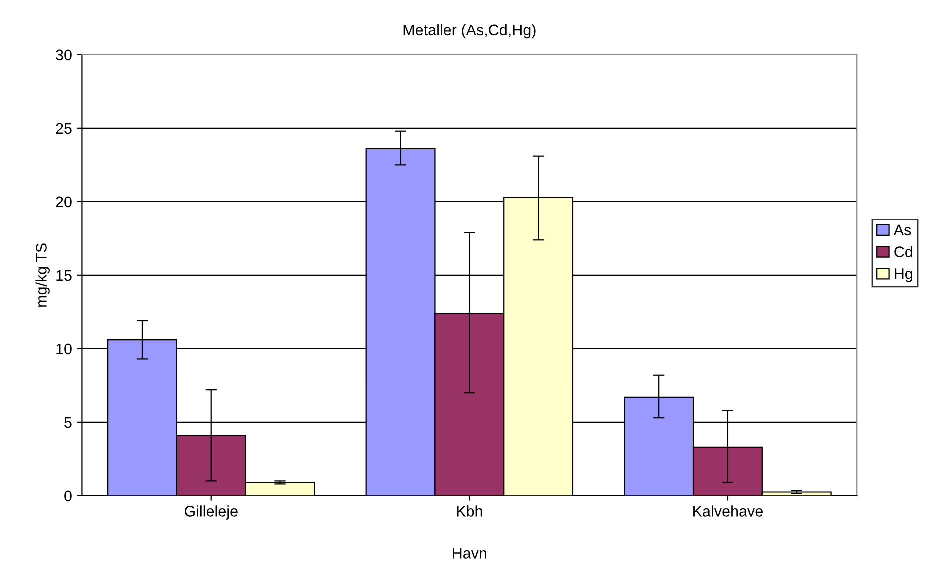 The image size is (945, 578). Describe the element at coordinates (903, 252) in the screenshot. I see `legend-label: Cd` at that location.